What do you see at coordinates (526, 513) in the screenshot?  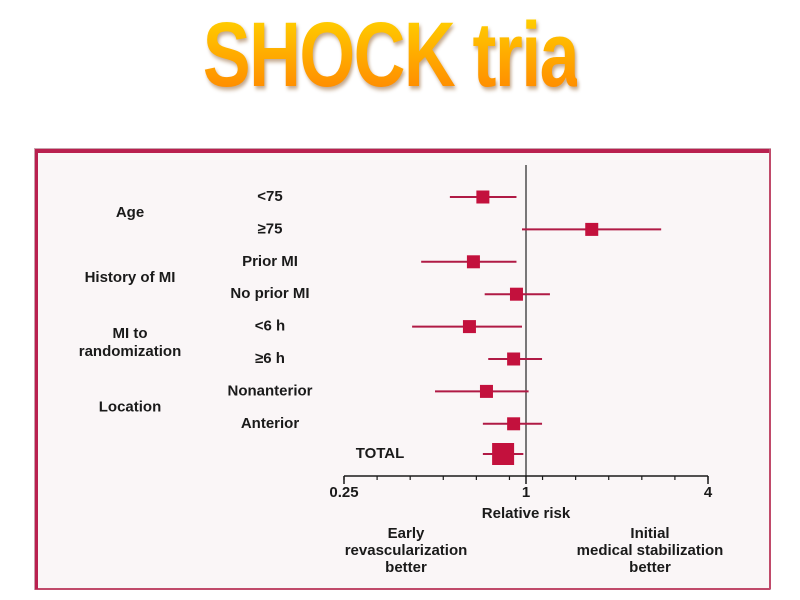 I see `x-axis-label: Relative risk` at bounding box center [526, 513].